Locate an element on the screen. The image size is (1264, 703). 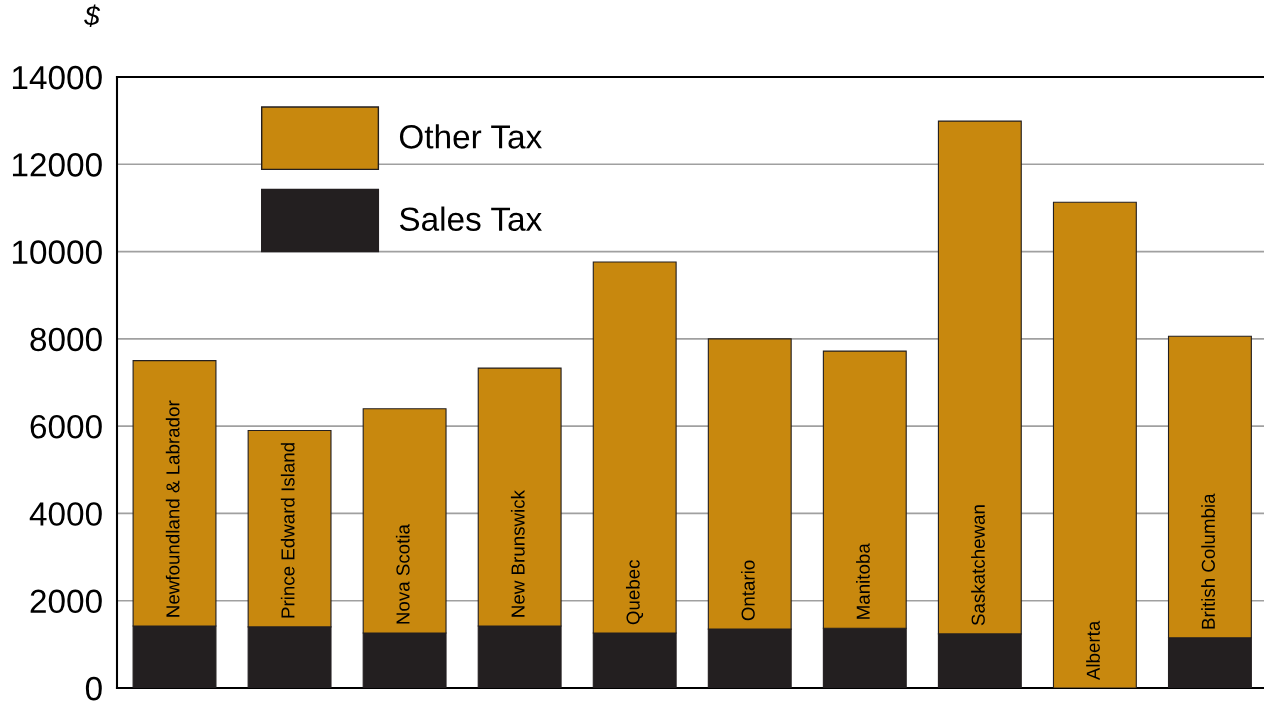
y-tick-label: 4000 is located at coordinates (65, 514).